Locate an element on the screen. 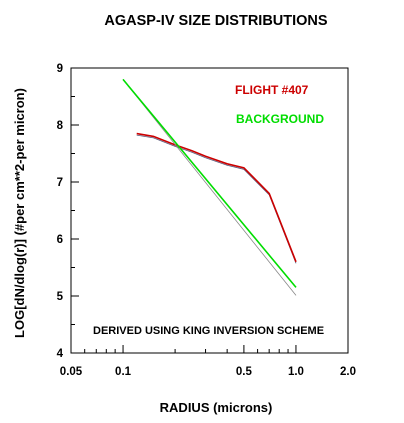 The image size is (404, 423). x-tick-label: 0.5 is located at coordinates (244, 372).